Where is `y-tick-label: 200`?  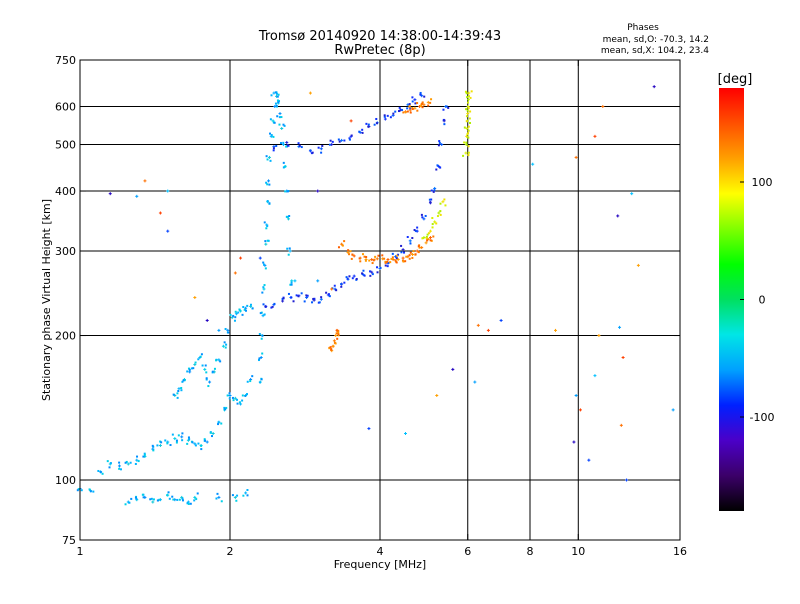 y-tick-label: 200 is located at coordinates (65, 336).